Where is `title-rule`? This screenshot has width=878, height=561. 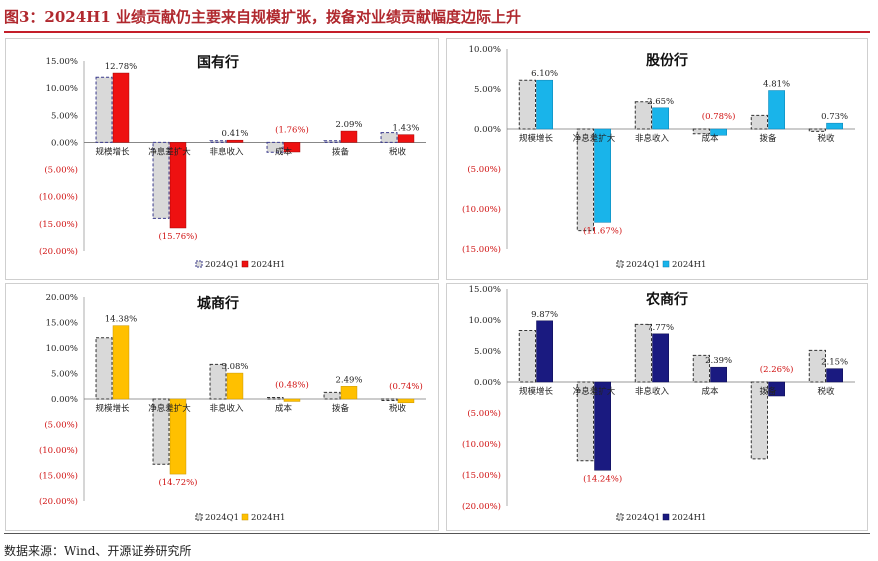
title-rule is located at coordinates (437, 32).